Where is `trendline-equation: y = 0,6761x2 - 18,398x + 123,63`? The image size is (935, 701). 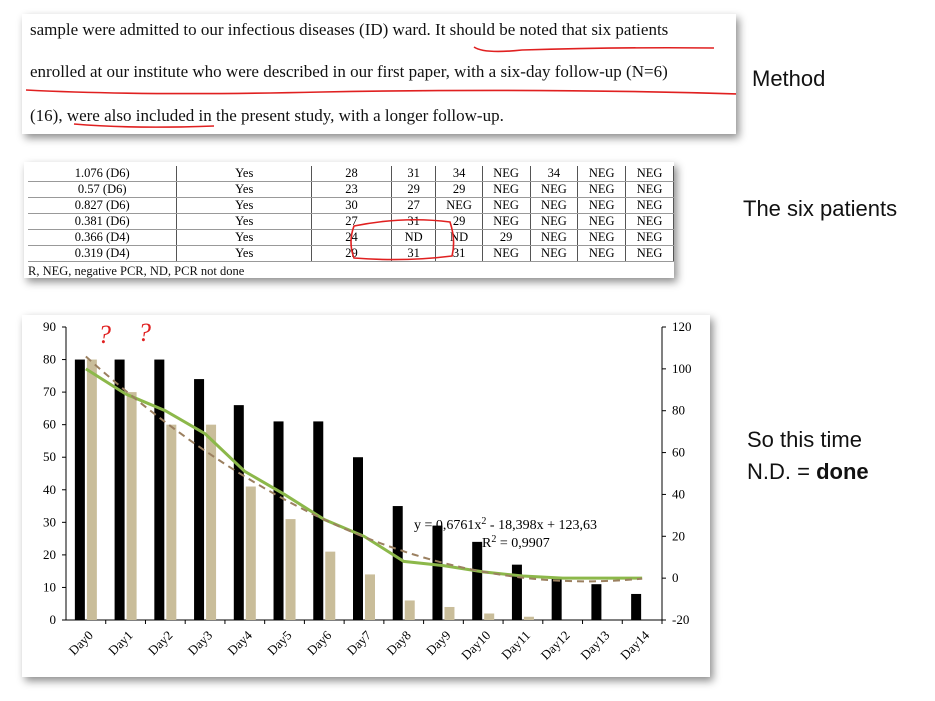 trendline-equation: y = 0,6761x2 - 18,398x + 123,63 is located at coordinates (505, 524).